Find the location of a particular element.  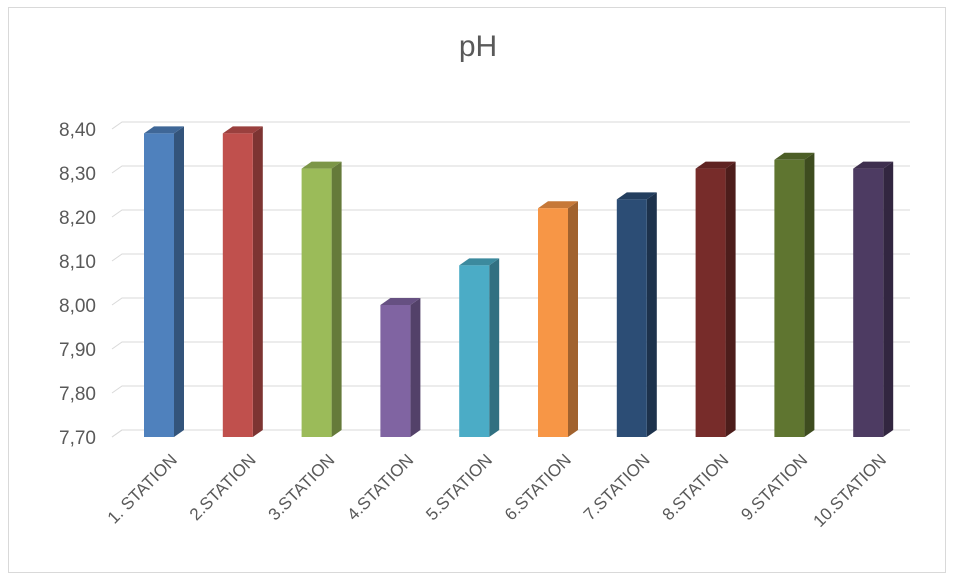

x-category-label: 6.STATION is located at coordinates (538, 487).